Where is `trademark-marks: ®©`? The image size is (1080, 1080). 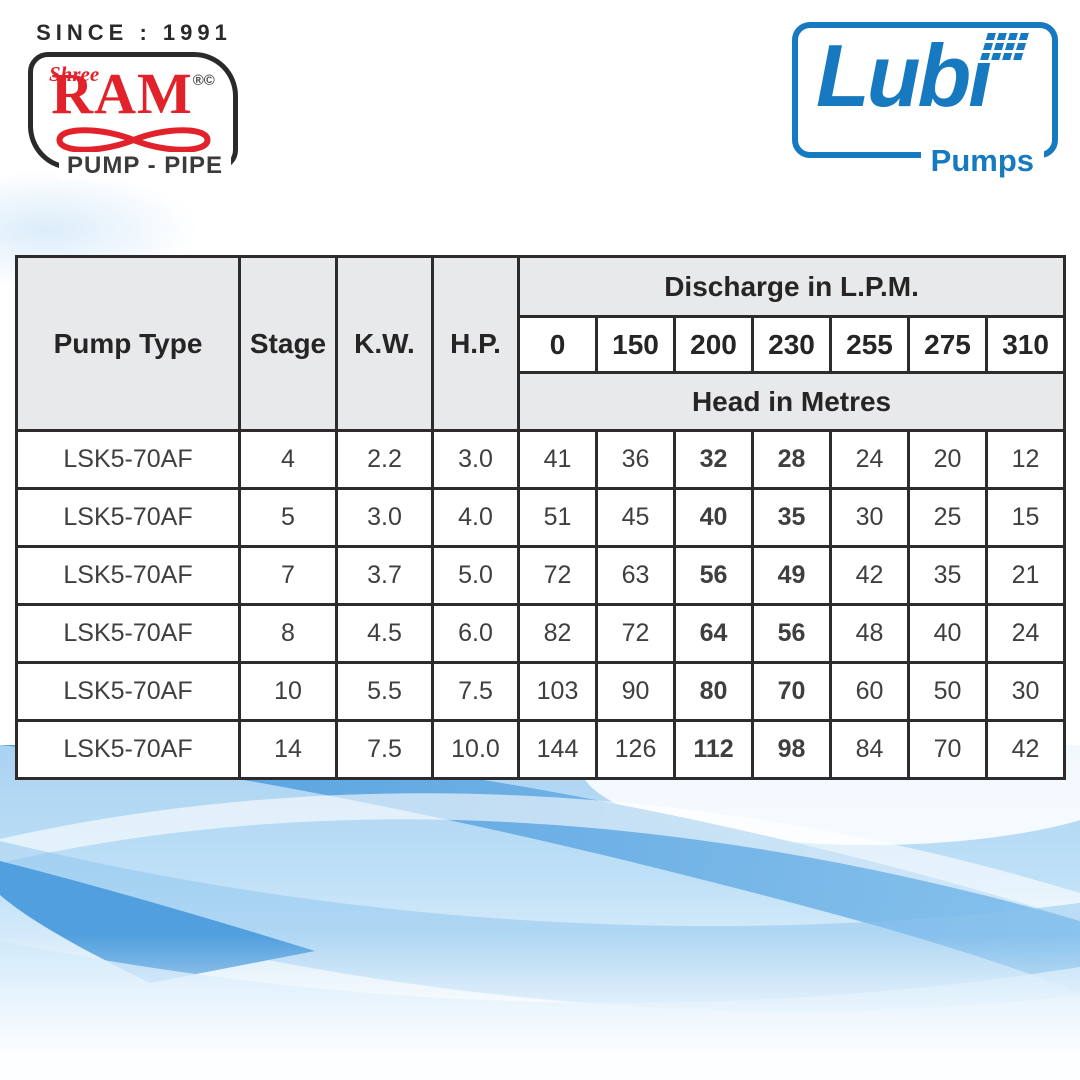
trademark-marks: ®© is located at coordinates (203, 80).